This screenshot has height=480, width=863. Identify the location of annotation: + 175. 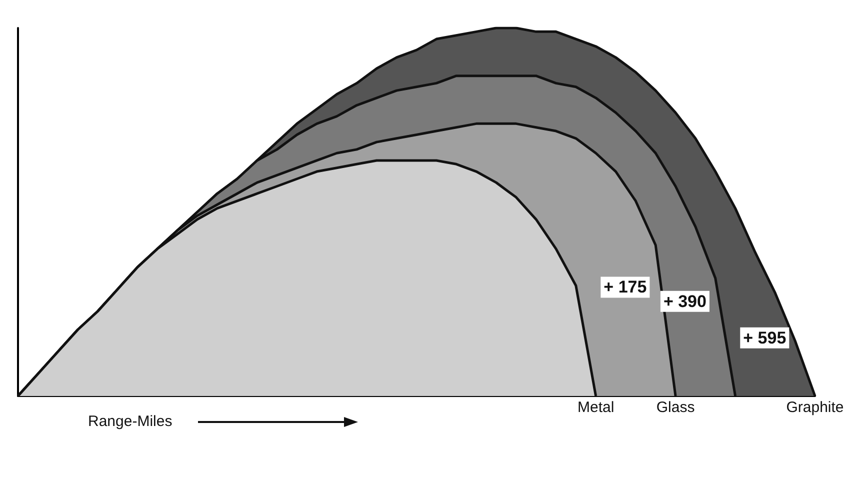
(625, 287).